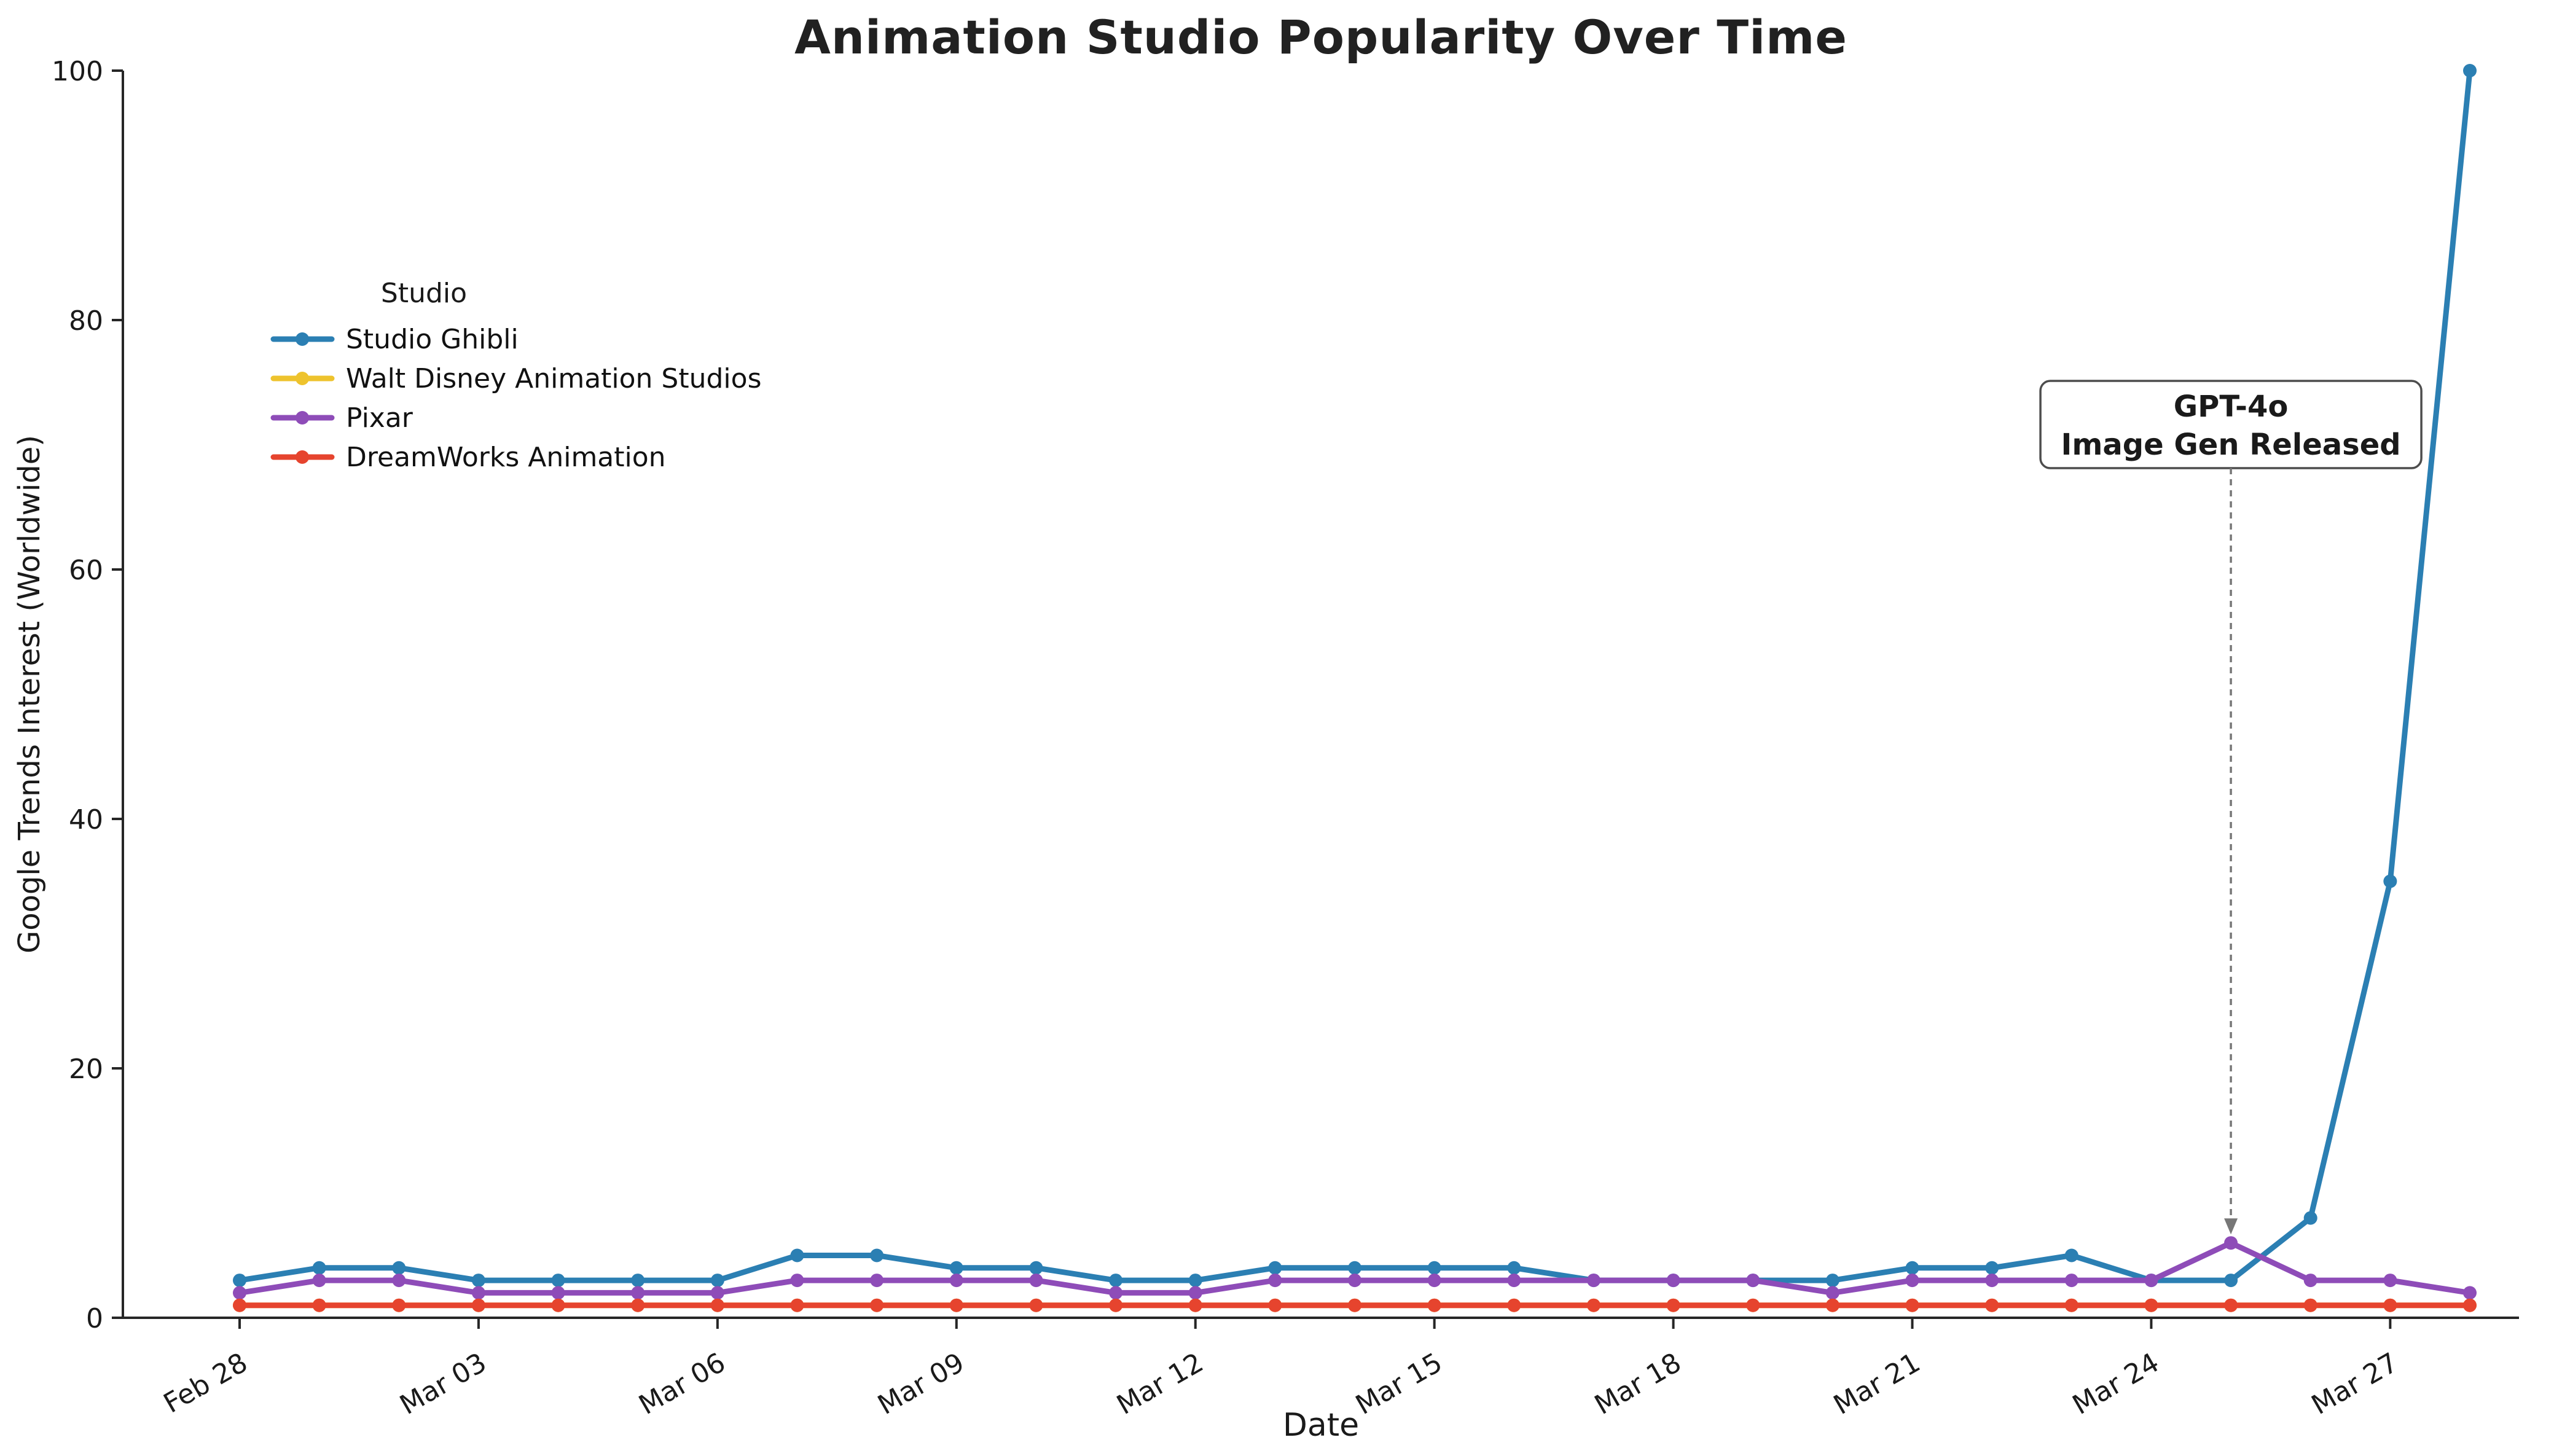 This screenshot has height=1456, width=2562. I want to click on legend-marker-pixar, so click(302, 418).